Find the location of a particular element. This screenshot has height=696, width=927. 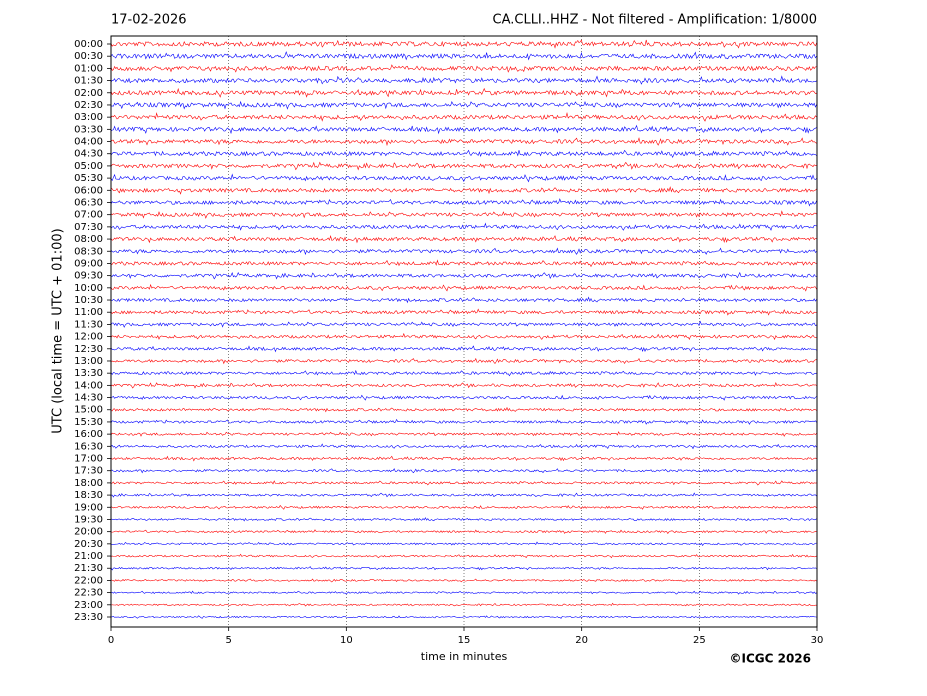

y-tick-label: 13:00 is located at coordinates (88, 361).